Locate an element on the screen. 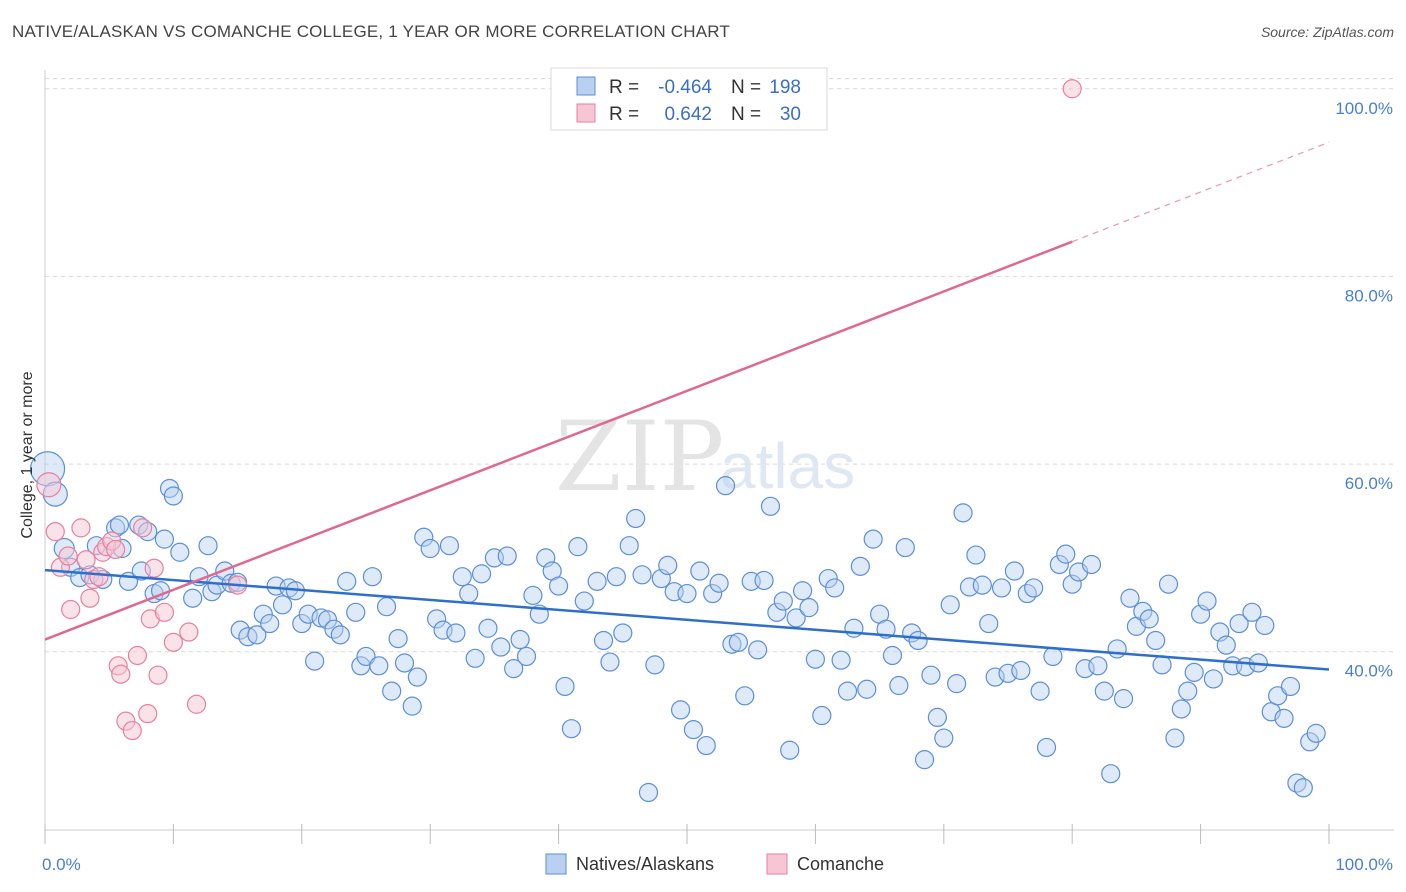  legend-r-value-2: 0.642 is located at coordinates (688, 114).